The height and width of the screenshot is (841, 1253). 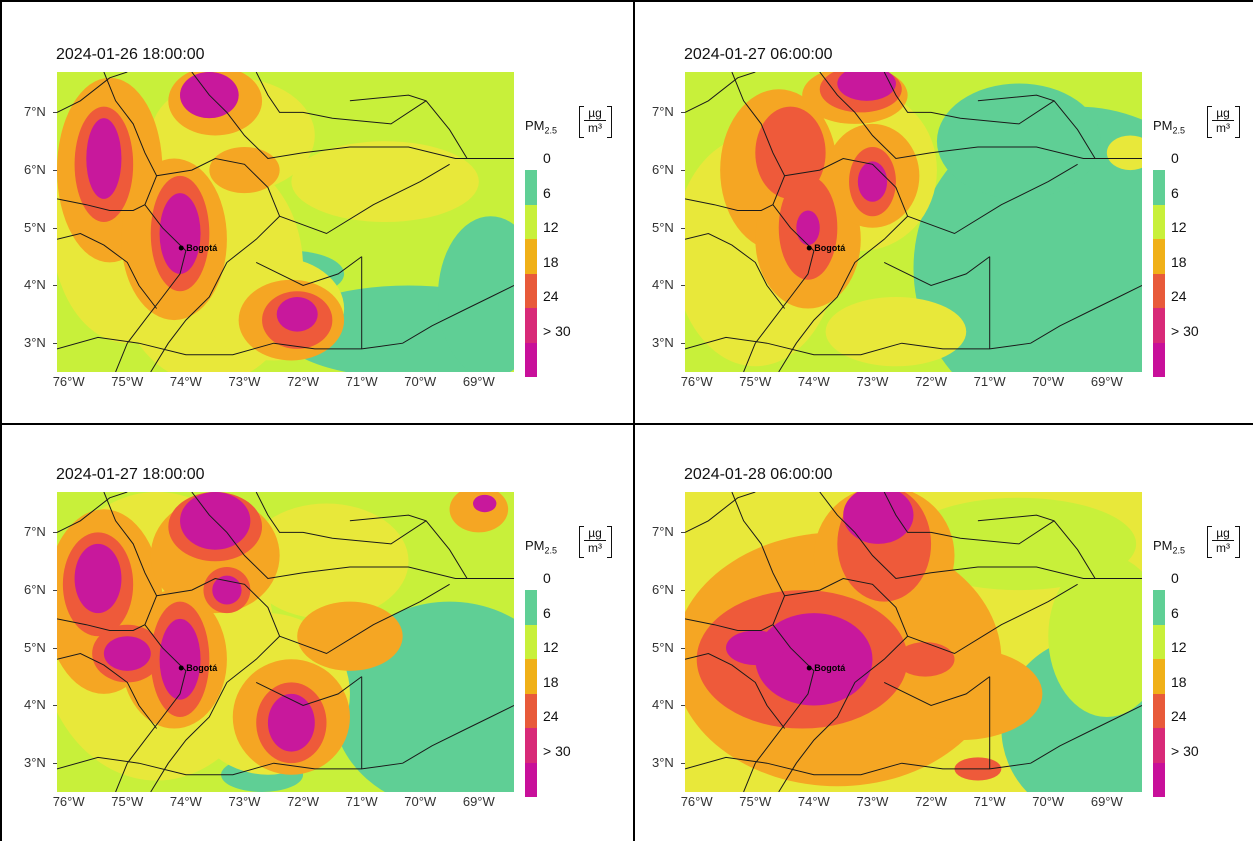 I want to click on legend-label: 12, so click(x=551, y=227).